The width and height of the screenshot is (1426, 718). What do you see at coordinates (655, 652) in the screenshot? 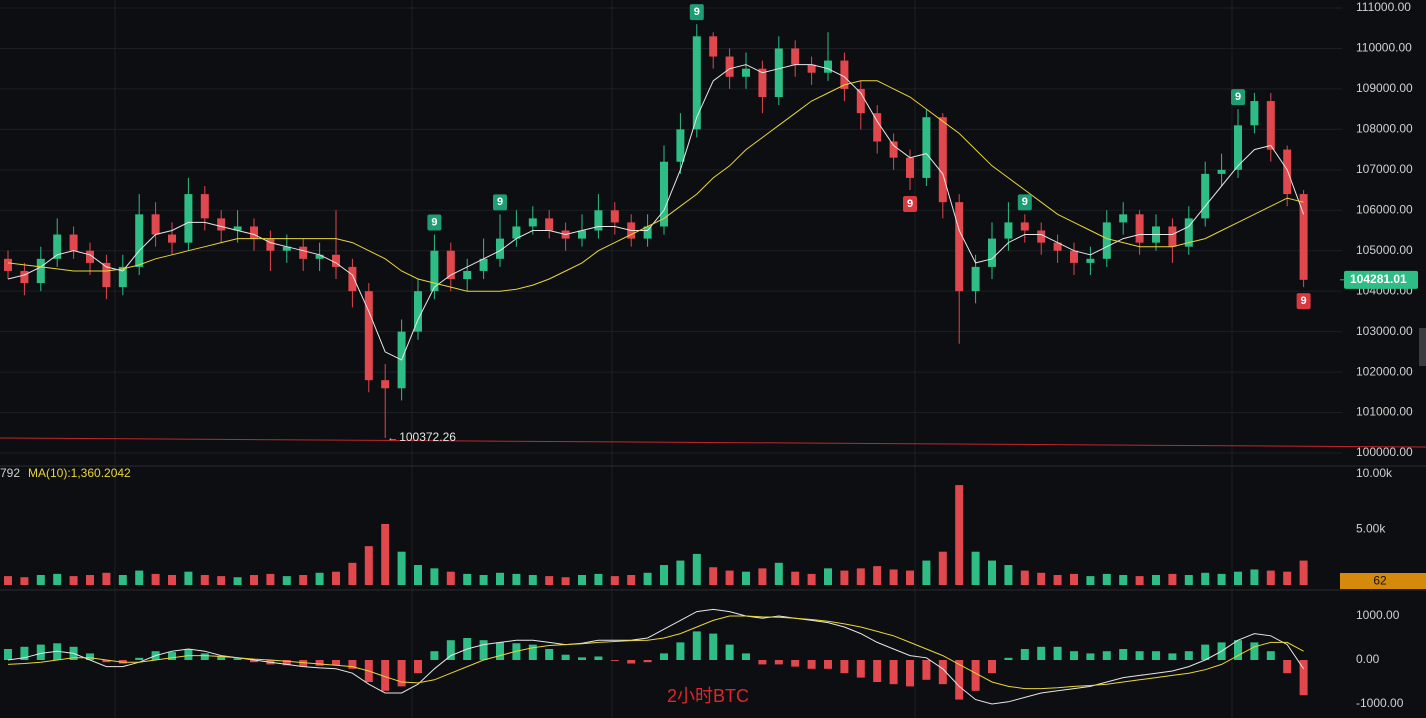
I see `ma-line` at bounding box center [655, 652].